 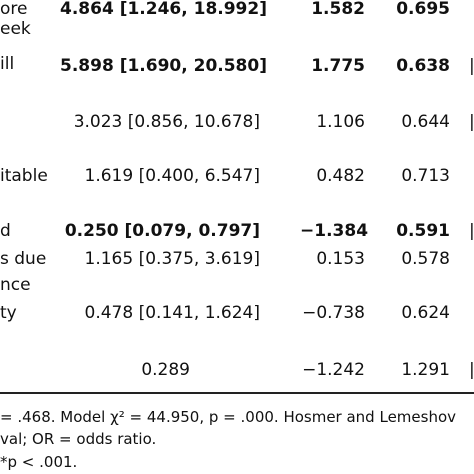 I want to click on row-8-b: −1.242, so click(x=333, y=370).